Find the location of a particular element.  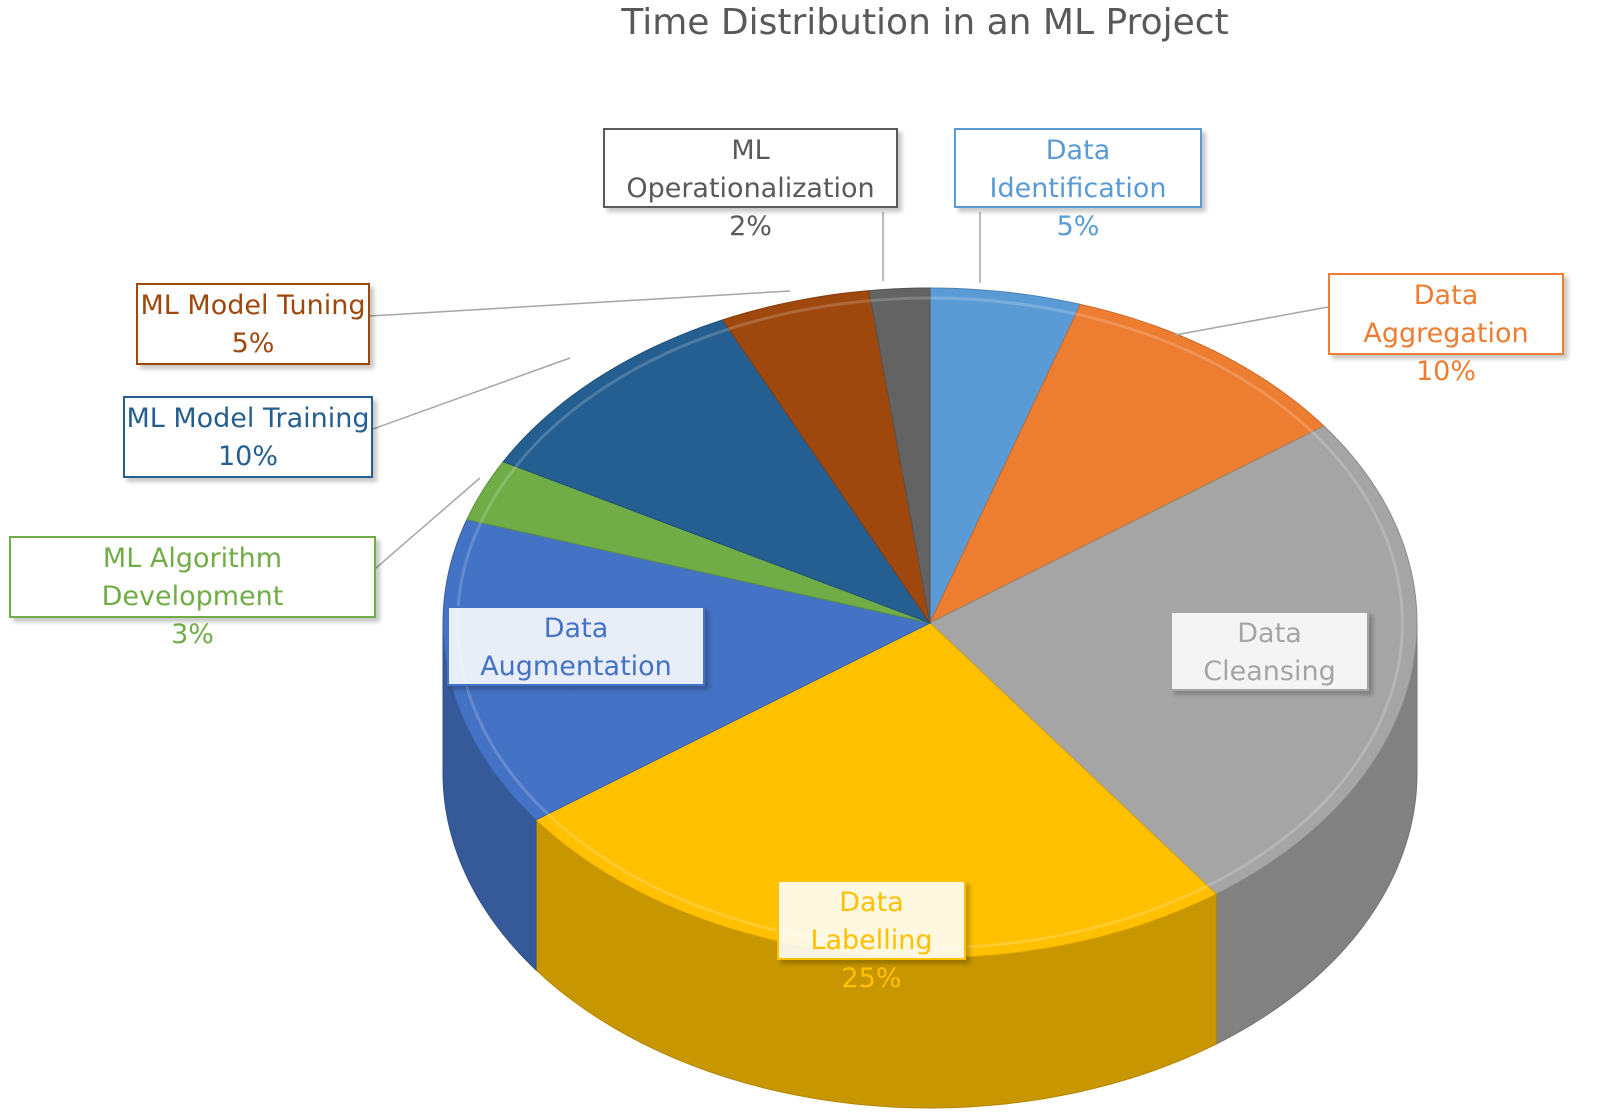

data-label-data-augmentation: Data Augmentation 15% is located at coordinates (576, 663).